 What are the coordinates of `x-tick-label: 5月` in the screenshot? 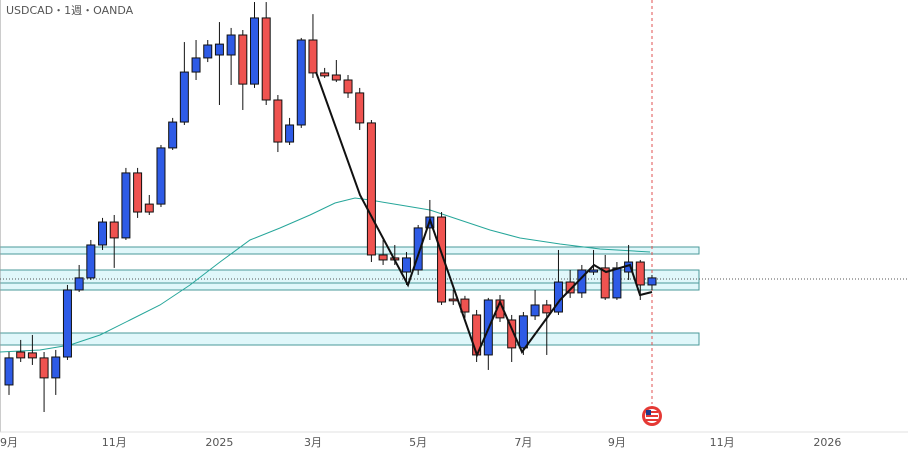 It's located at (418, 442).